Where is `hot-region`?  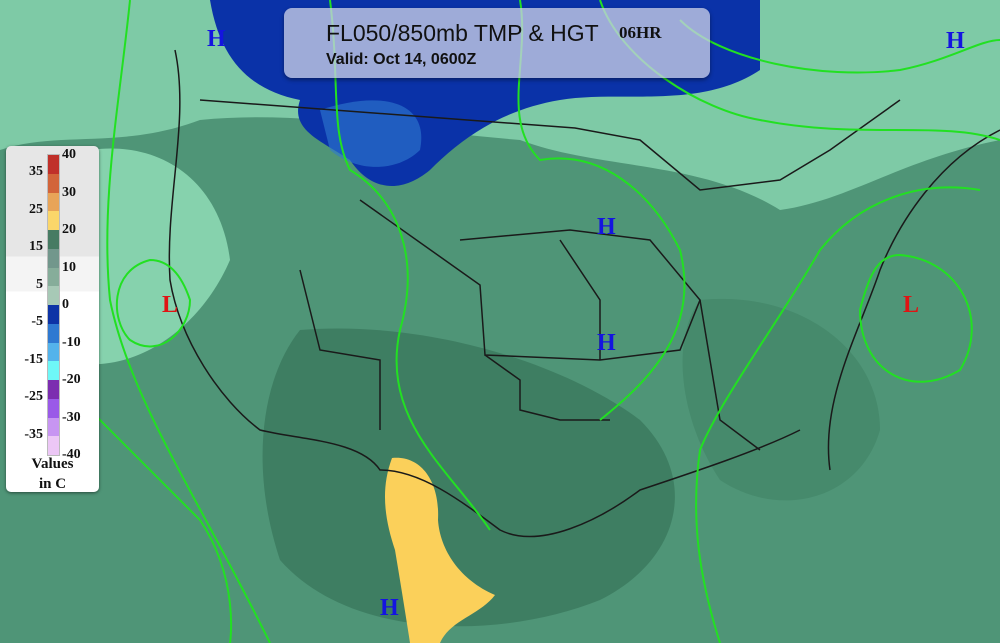 hot-region is located at coordinates (439, 550).